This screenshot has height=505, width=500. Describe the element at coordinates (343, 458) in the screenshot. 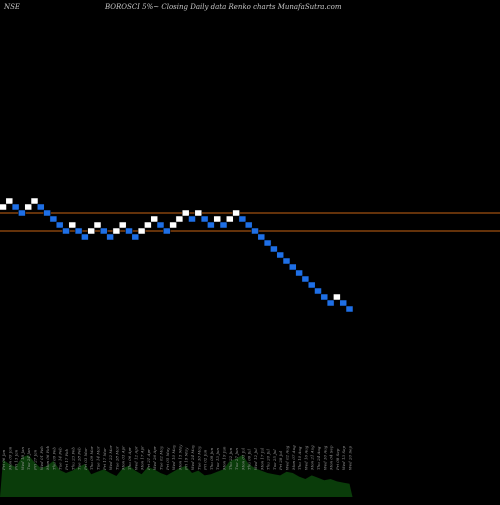

I see `date-label: Wed 13 Sep` at that location.